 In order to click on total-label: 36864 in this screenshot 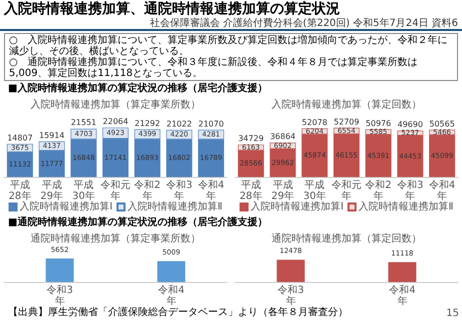, I will do `click(283, 137)`.